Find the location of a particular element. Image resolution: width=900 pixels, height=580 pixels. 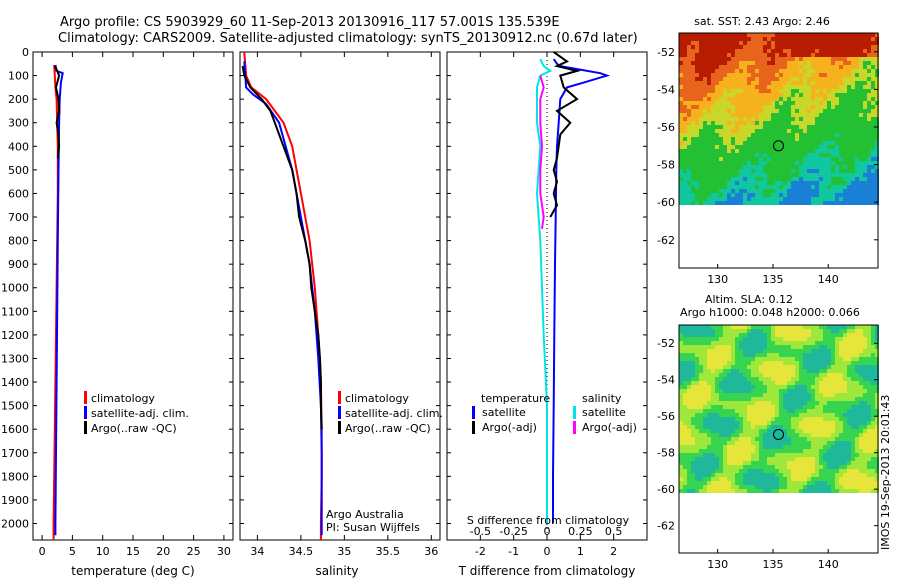

y-tick-label: 900 is located at coordinates (18, 264).